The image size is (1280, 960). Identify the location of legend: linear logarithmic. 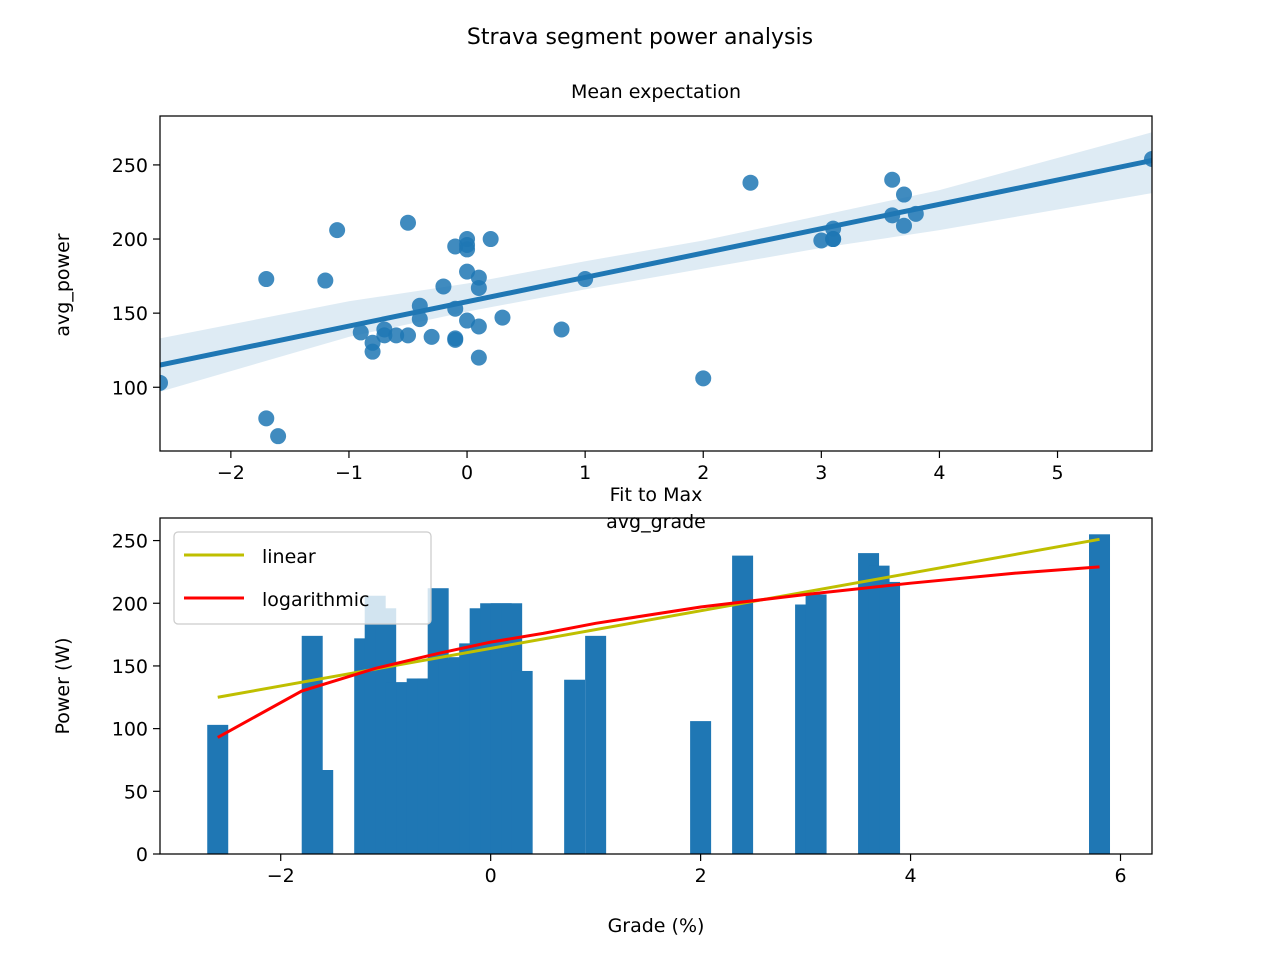
(302, 578).